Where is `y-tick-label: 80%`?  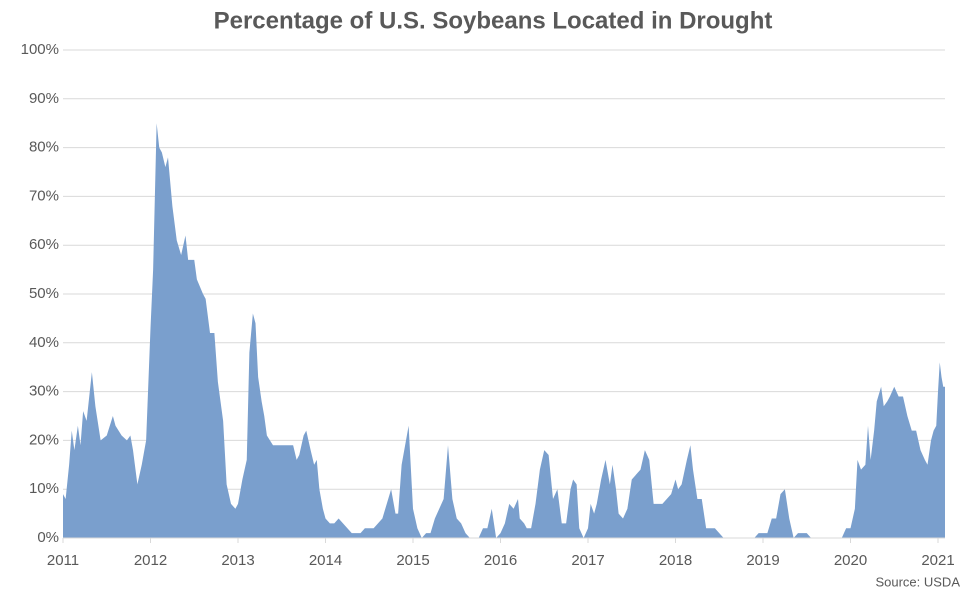 y-tick-label: 80% is located at coordinates (44, 147).